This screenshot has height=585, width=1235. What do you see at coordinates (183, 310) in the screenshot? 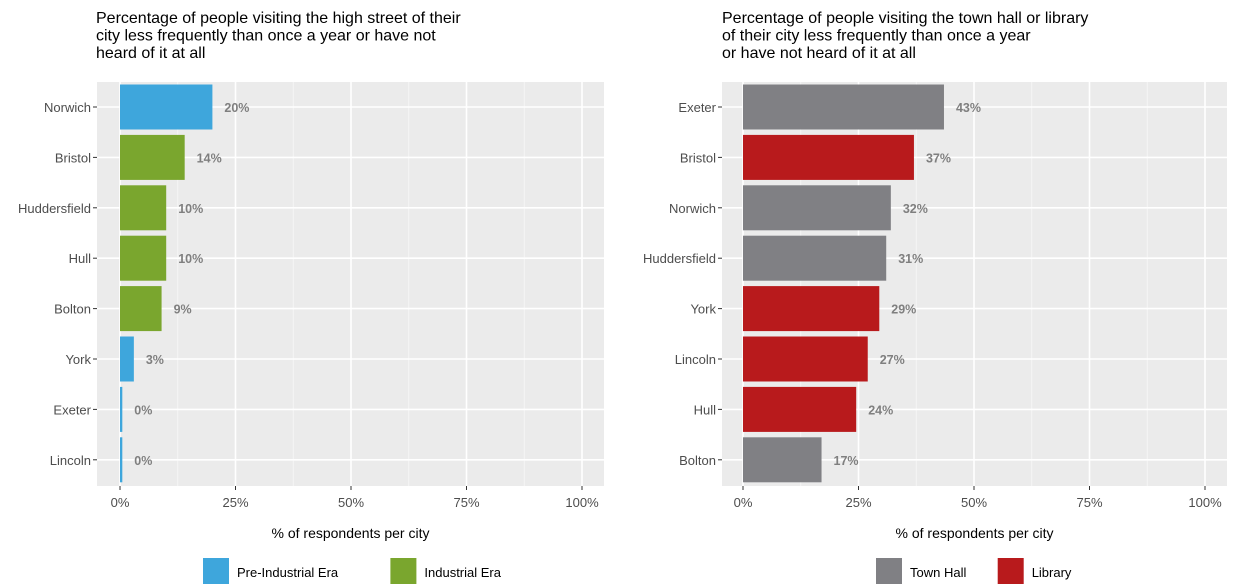
I see `data-label: 9%` at bounding box center [183, 310].